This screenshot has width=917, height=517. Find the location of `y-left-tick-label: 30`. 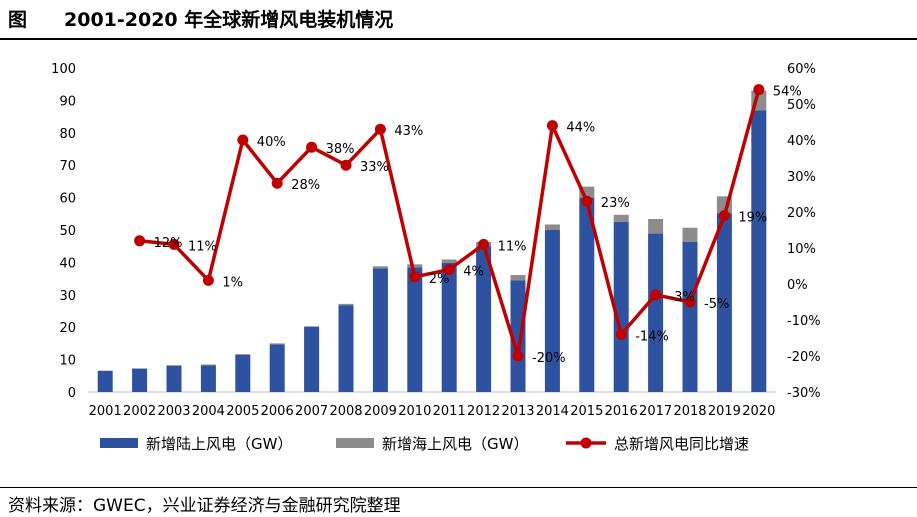

y-left-tick-label: 30 is located at coordinates (67, 296).